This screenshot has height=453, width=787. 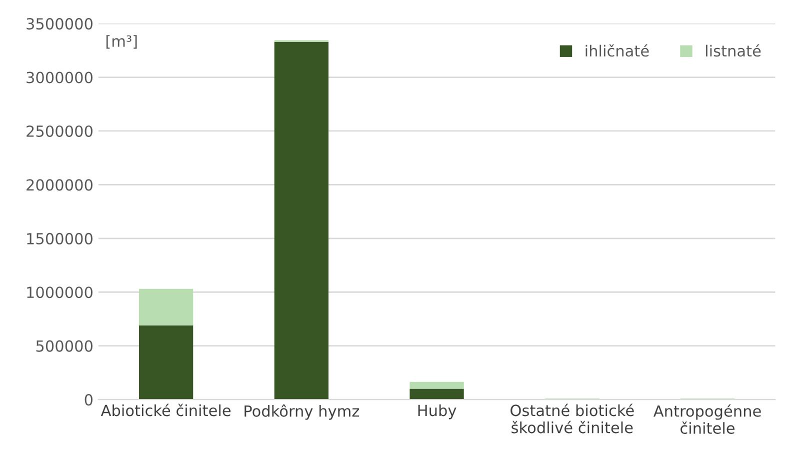 What do you see at coordinates (302, 412) in the screenshot?
I see `x-tick-label: Podkôrny hymz` at bounding box center [302, 412].